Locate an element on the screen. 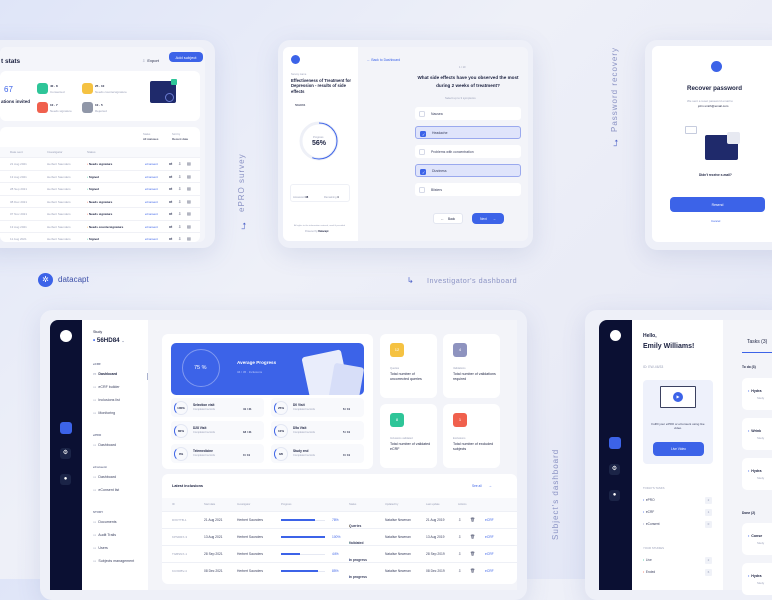 The height and width of the screenshot is (600, 772). answer-option: Nausea is located at coordinates (468, 113).